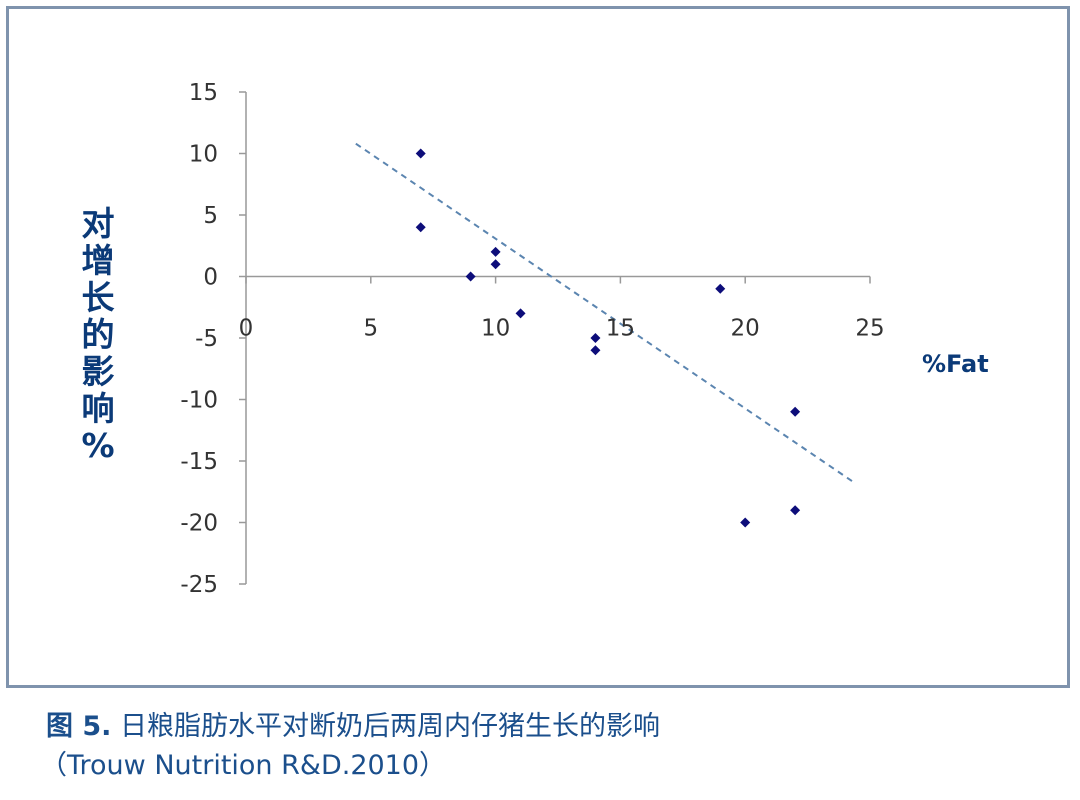 The width and height of the screenshot is (1080, 800). Describe the element at coordinates (620, 329) in the screenshot. I see `x-tick-label: 15` at that location.